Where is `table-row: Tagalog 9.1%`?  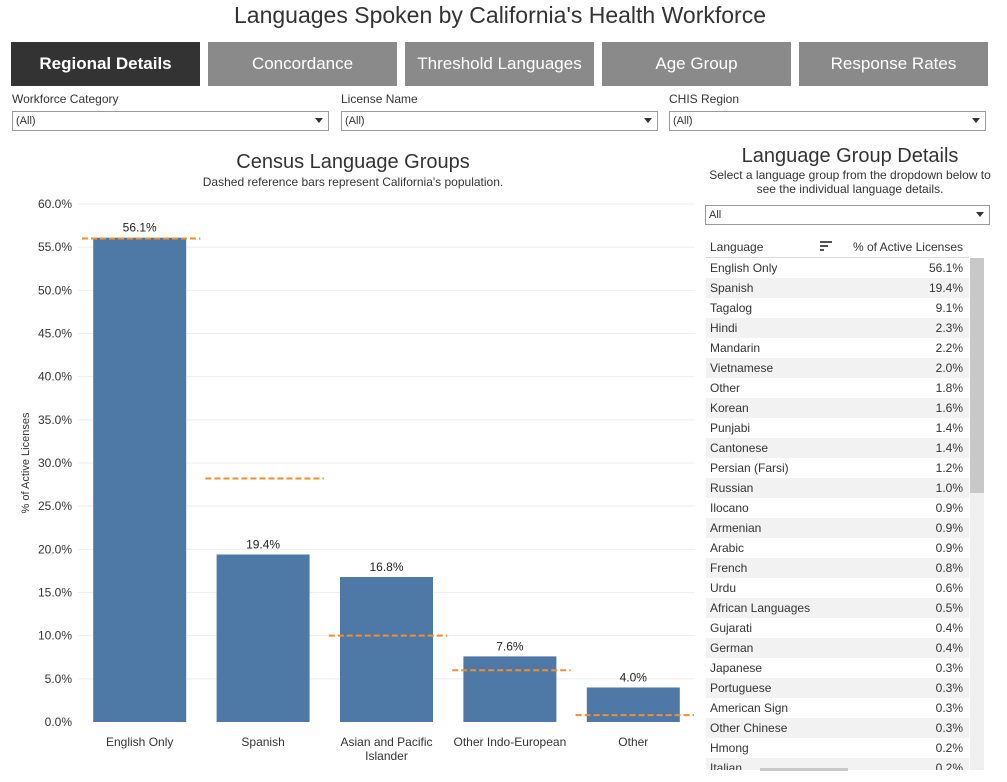 table-row: Tagalog 9.1% is located at coordinates (837, 308).